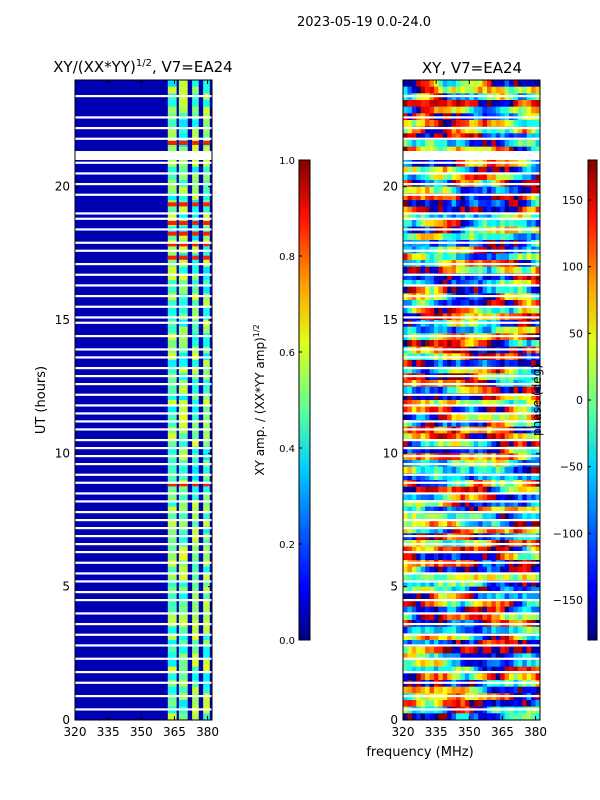  Describe the element at coordinates (471, 501) in the screenshot. I see `phase-gap-row` at that location.